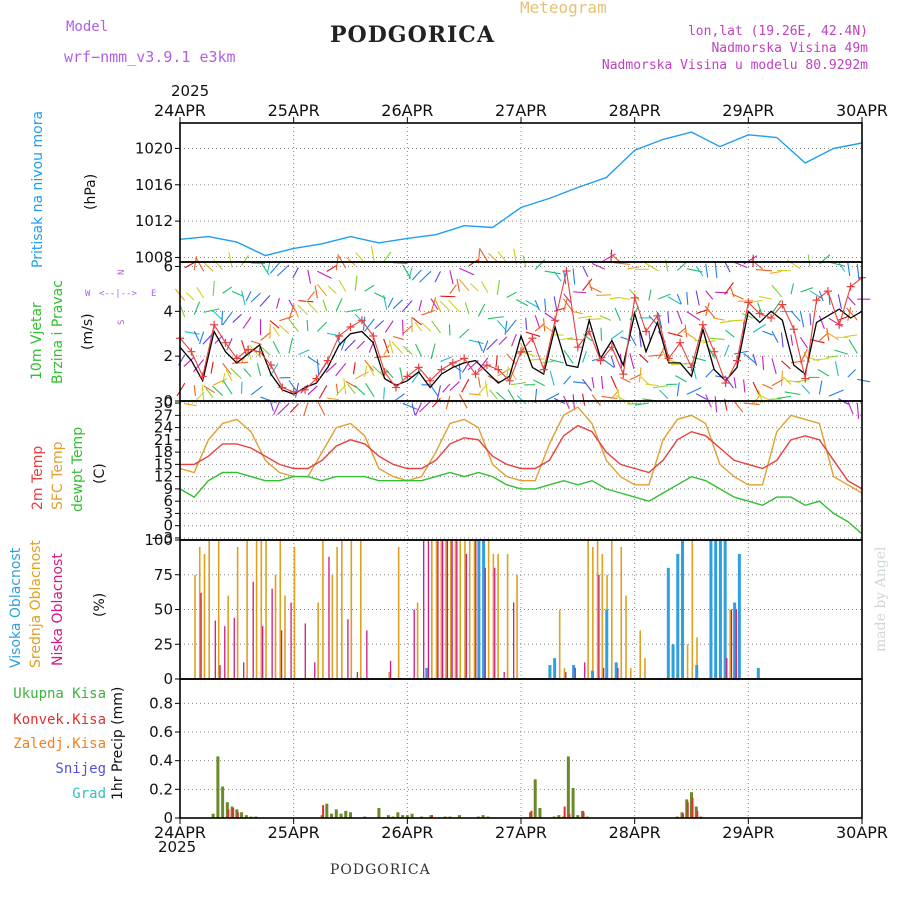  Describe the element at coordinates (521, 457) in the screenshot. I see `temp-2m-line` at that location.